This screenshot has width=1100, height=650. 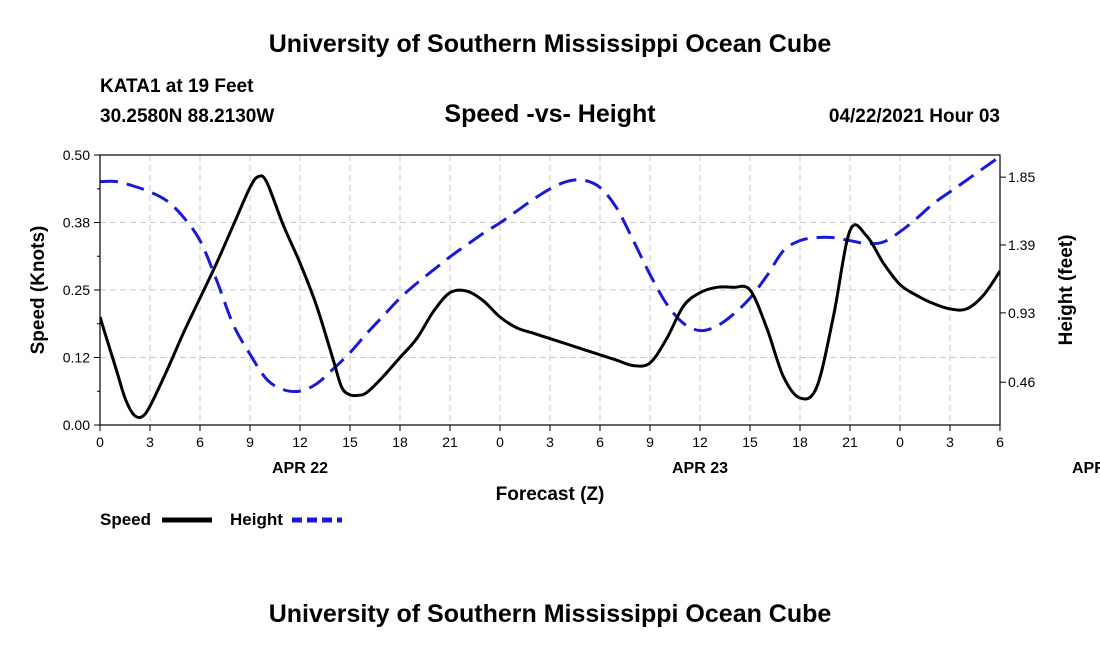 I want to click on y2-tick-label: 1.85, so click(x=1021, y=177).